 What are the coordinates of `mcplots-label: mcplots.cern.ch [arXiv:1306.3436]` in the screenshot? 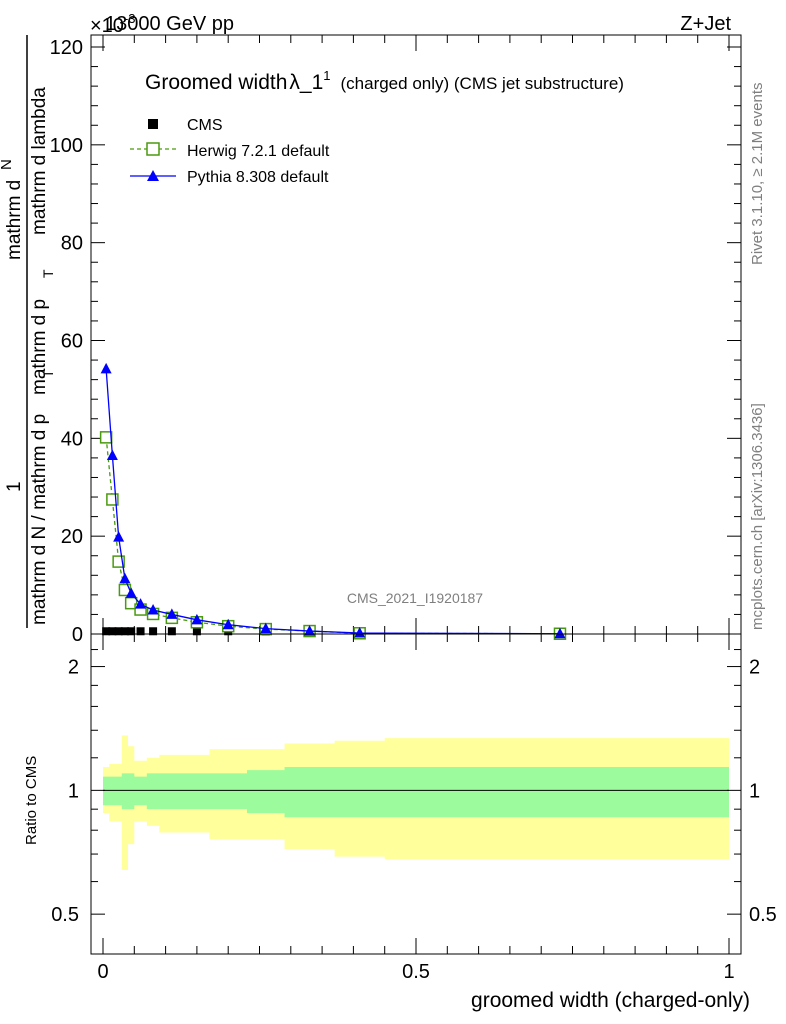 It's located at (757, 516).